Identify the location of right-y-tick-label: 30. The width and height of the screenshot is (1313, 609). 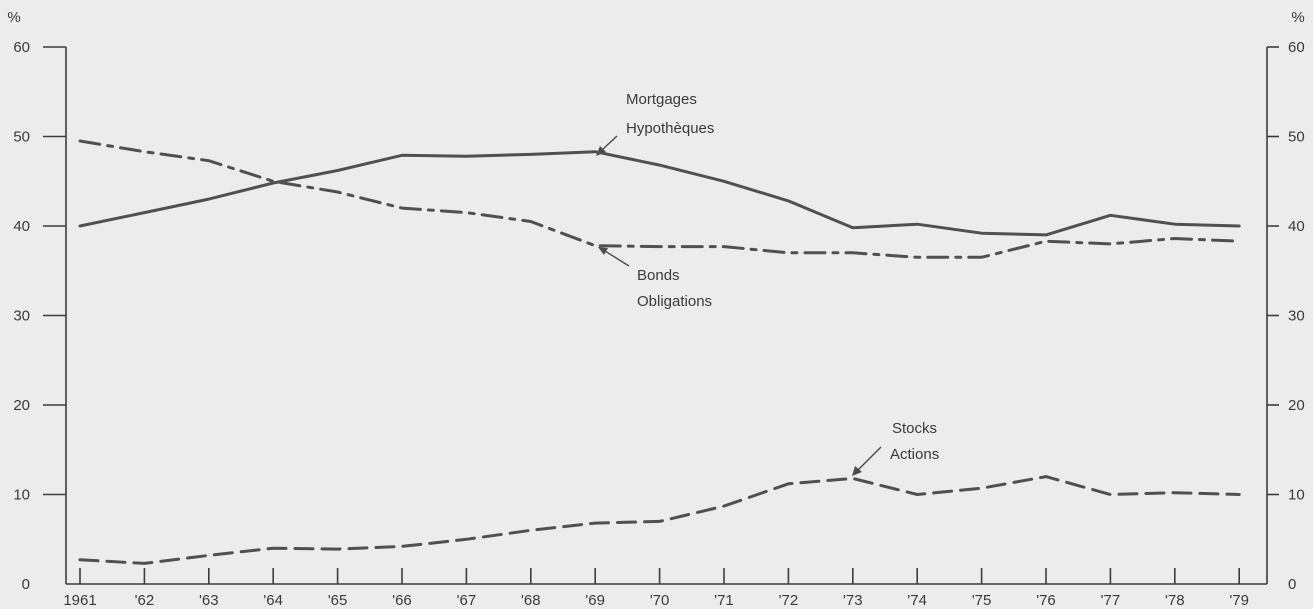
(1296, 316).